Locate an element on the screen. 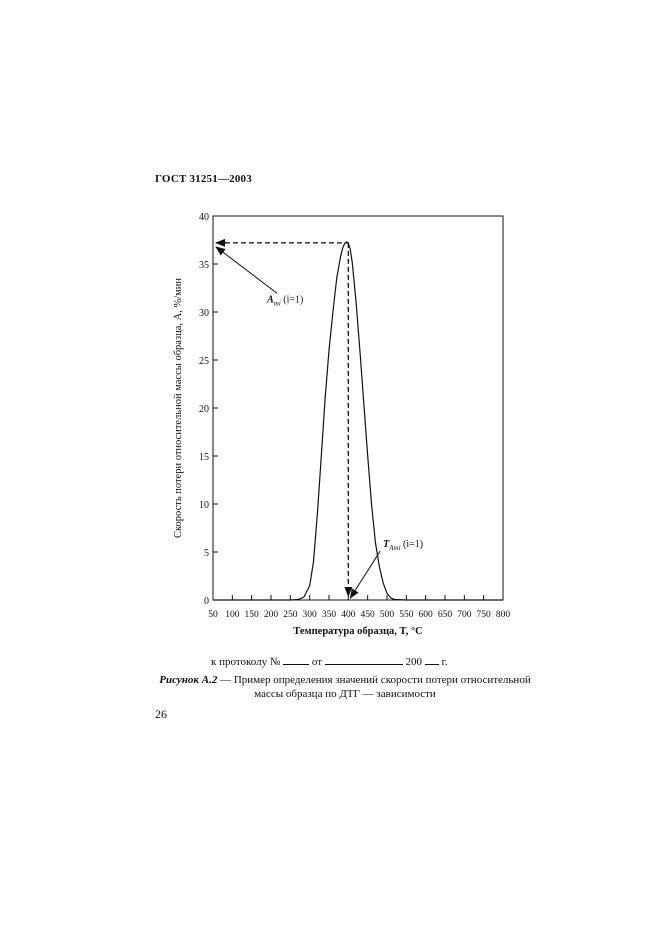  x-tick-label-450: 450 is located at coordinates (368, 615).